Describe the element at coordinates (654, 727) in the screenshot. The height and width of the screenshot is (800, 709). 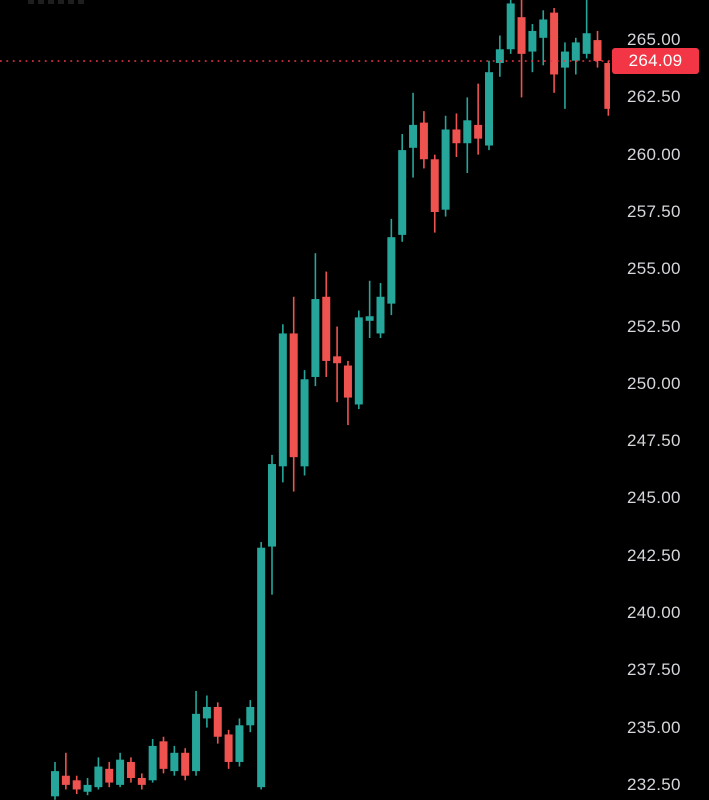
I see `price-tick-label: 235.00` at that location.